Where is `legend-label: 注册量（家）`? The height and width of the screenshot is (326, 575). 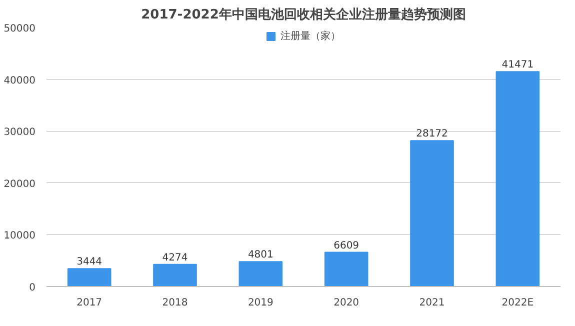 legend-label: 注册量（家） is located at coordinates (310, 36).